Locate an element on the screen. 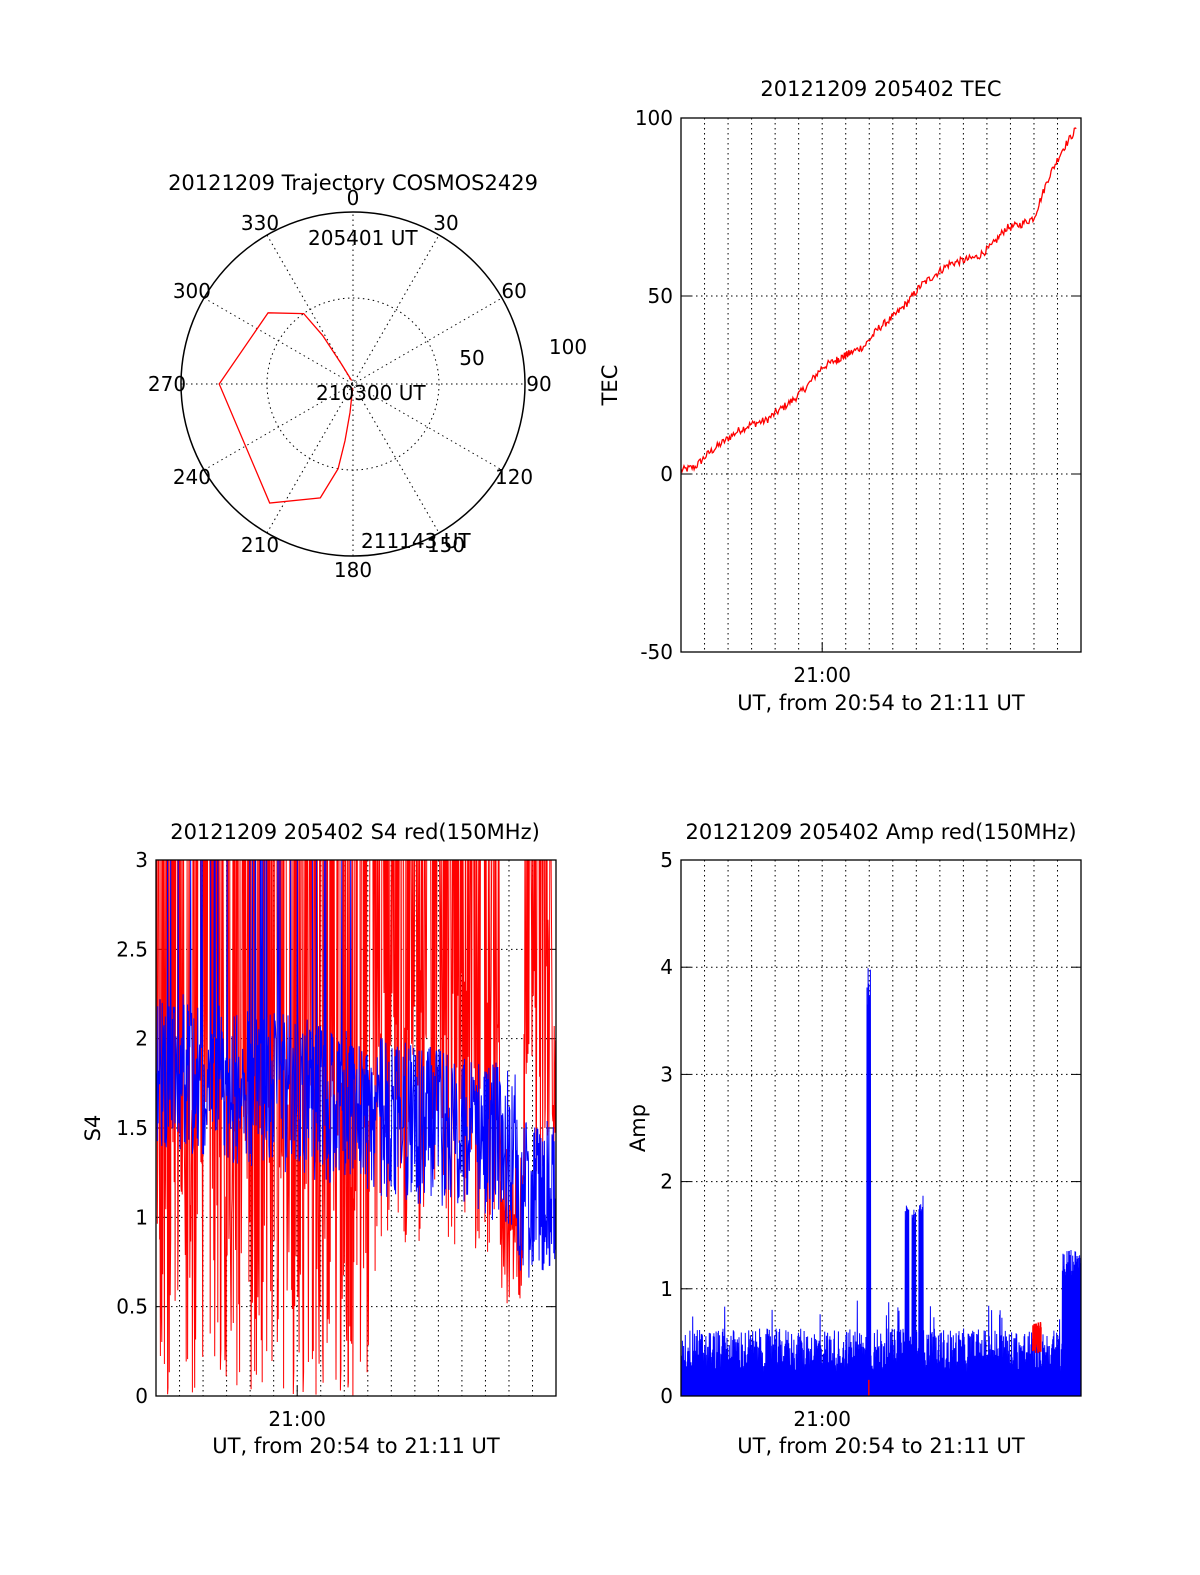 The width and height of the screenshot is (1200, 1575). s4-y-tick-label: 1 is located at coordinates (141, 1217).